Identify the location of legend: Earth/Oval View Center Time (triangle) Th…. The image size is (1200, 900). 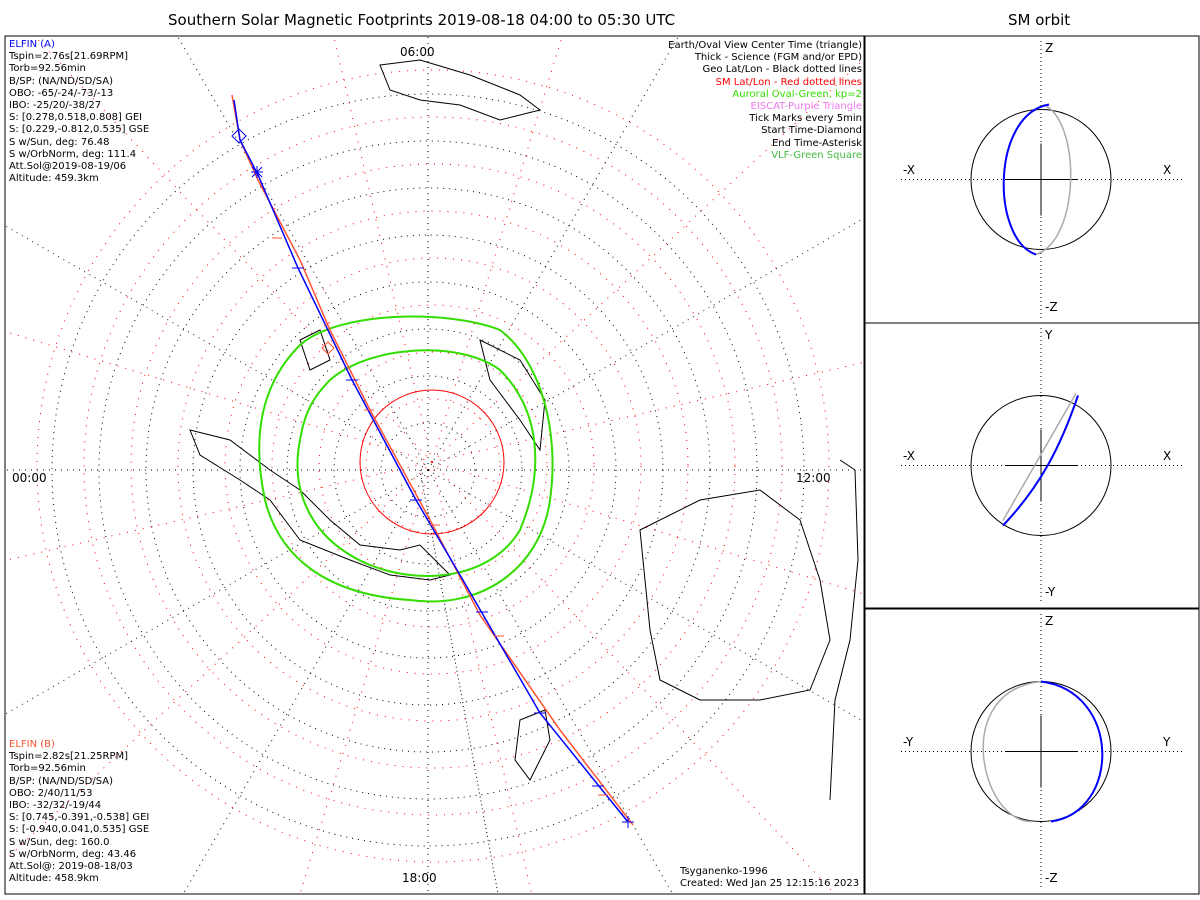
(765, 101).